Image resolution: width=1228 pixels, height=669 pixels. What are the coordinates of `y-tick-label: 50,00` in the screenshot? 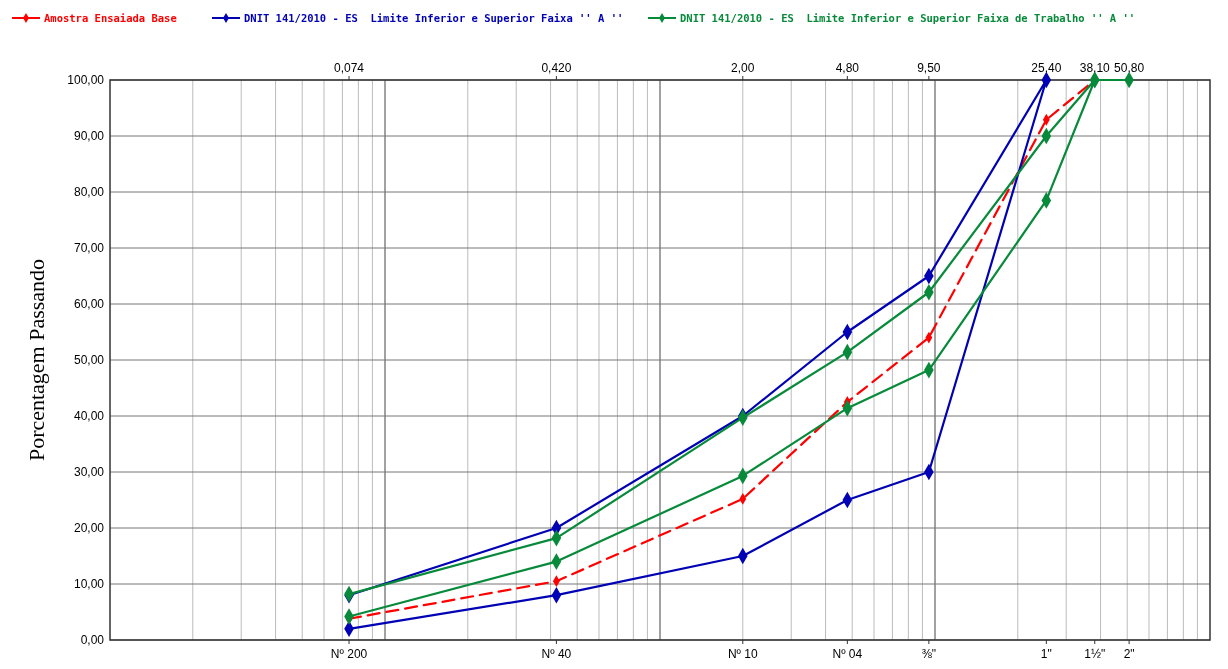 It's located at (89, 360).